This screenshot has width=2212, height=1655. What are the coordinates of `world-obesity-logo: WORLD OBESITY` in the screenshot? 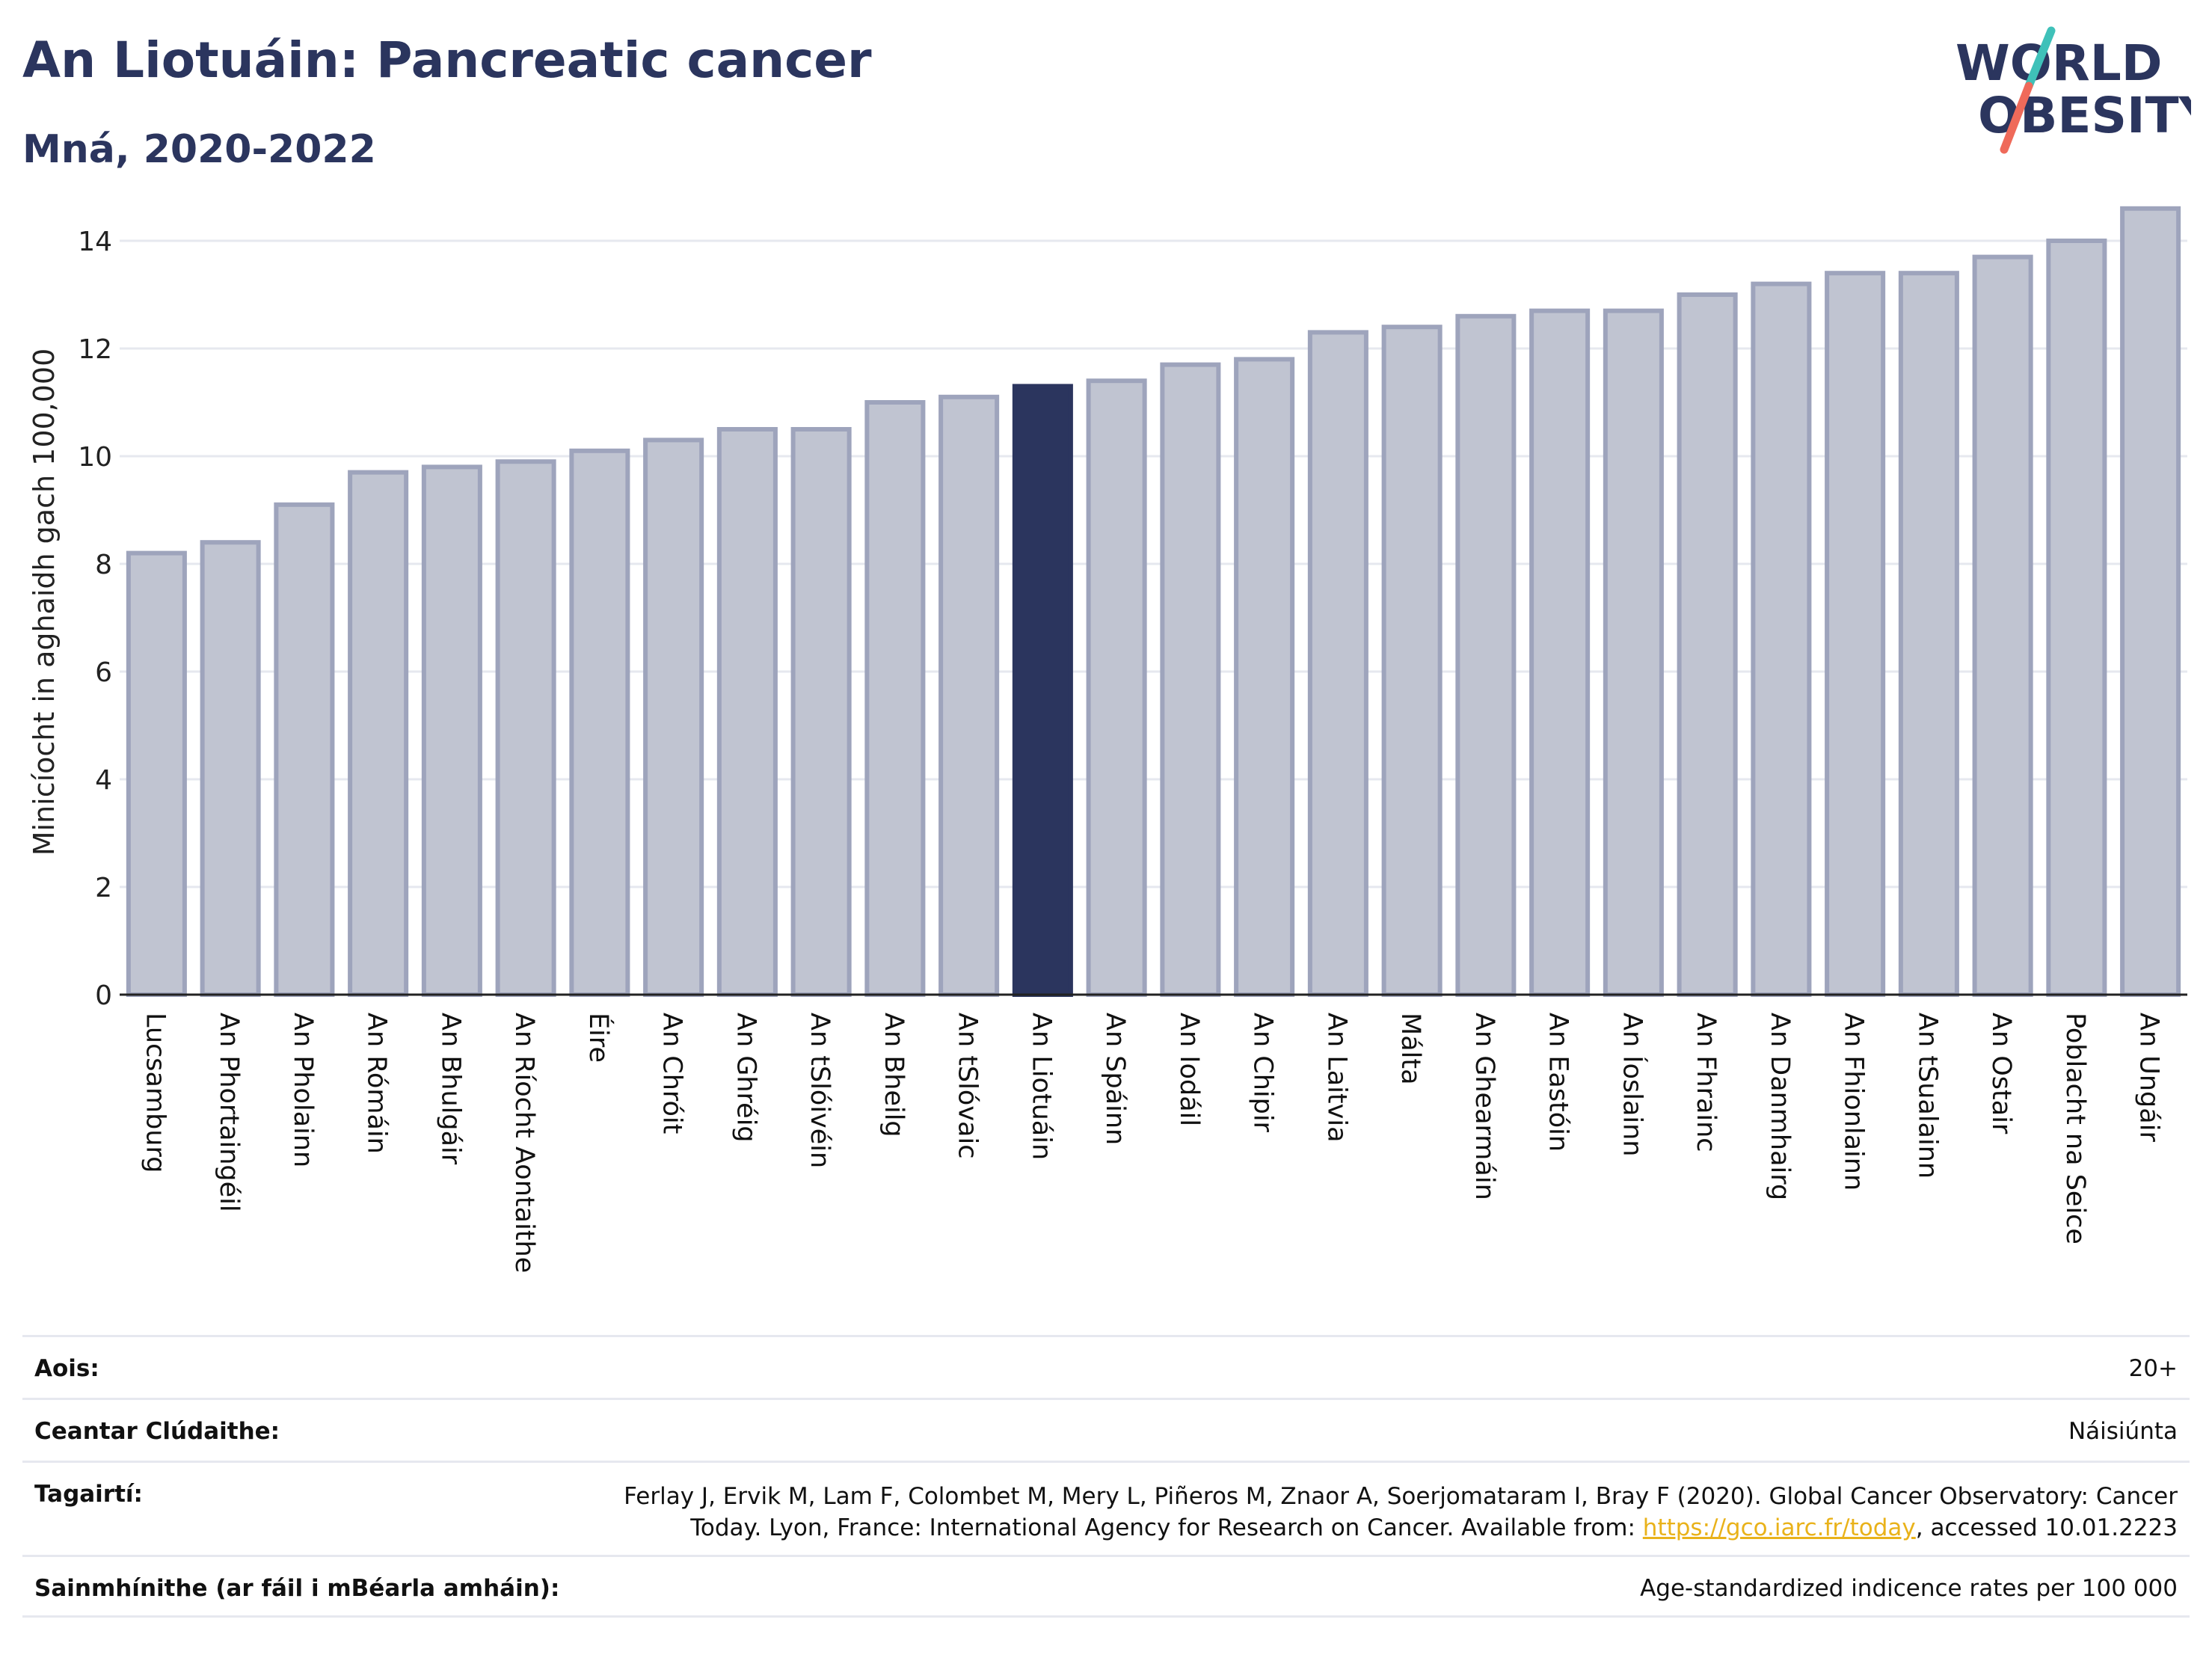 It's located at (2073, 90).